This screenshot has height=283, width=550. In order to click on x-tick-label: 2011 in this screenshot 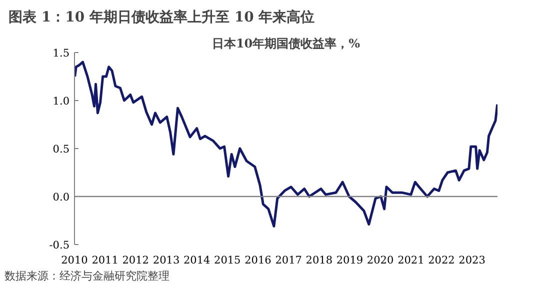, I will do `click(105, 260)`.